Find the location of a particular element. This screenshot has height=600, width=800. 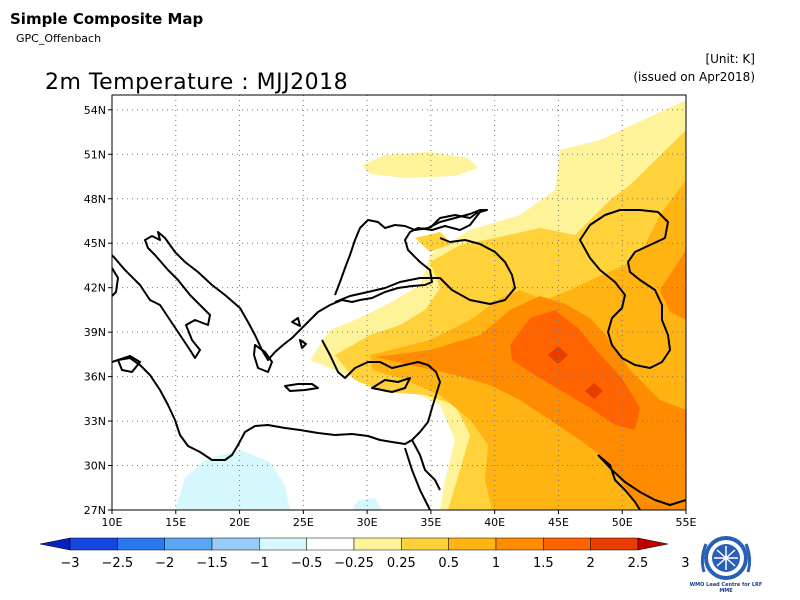

lat-tick-label: 33N is located at coordinates (95, 421).